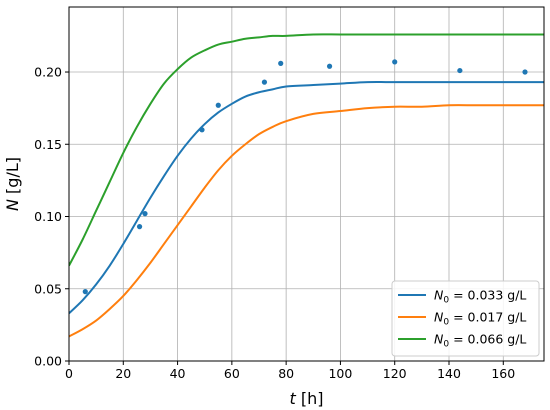 Image resolution: width=550 pixels, height=410 pixels. Describe the element at coordinates (69, 373) in the screenshot. I see `x-tick-label: 0` at that location.